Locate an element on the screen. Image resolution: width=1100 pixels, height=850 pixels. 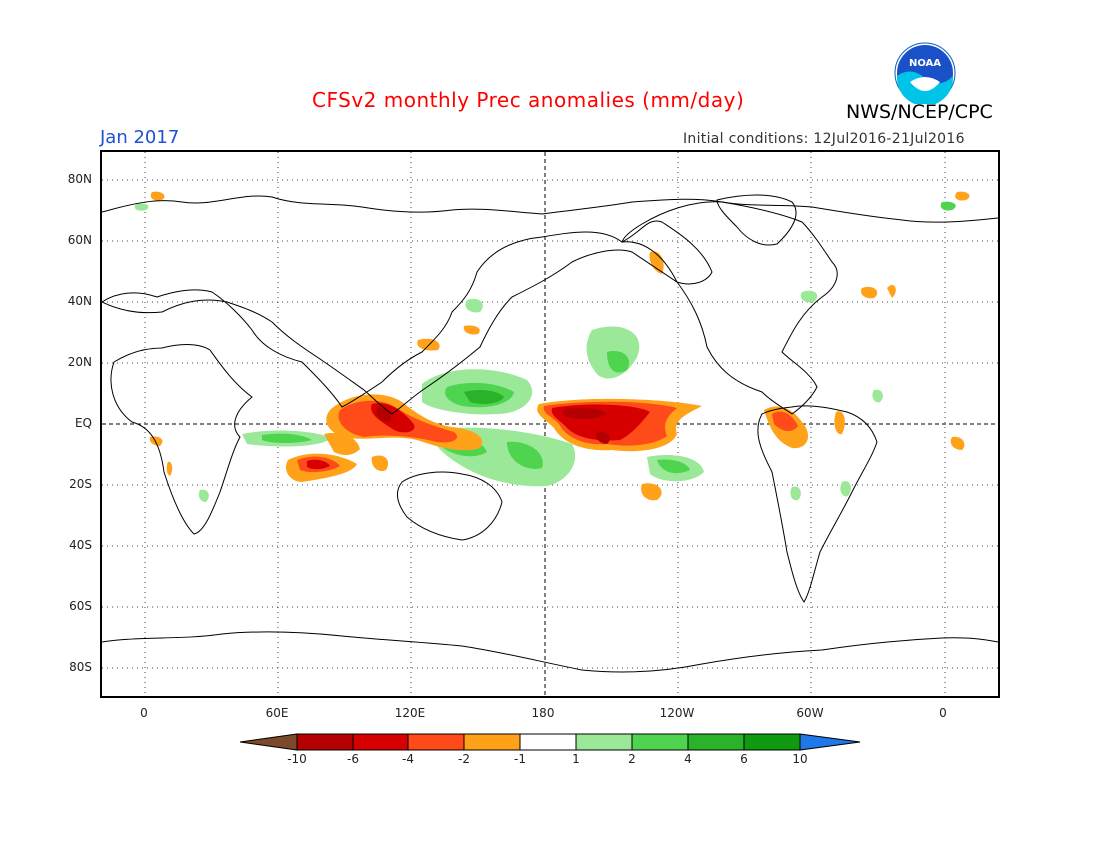
colorbar-tick: -4 is located at coordinates (408, 759).